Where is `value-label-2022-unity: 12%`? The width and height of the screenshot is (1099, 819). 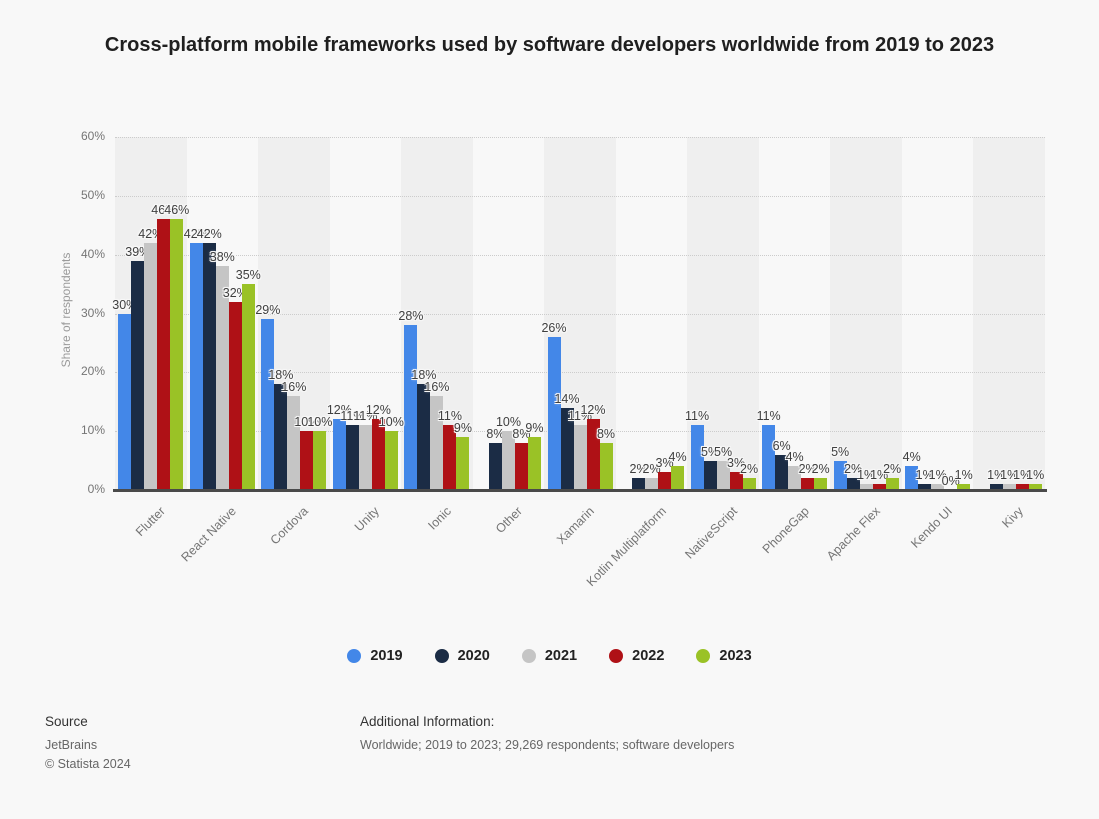
value-label-2022-unity: 12% is located at coordinates (378, 410).